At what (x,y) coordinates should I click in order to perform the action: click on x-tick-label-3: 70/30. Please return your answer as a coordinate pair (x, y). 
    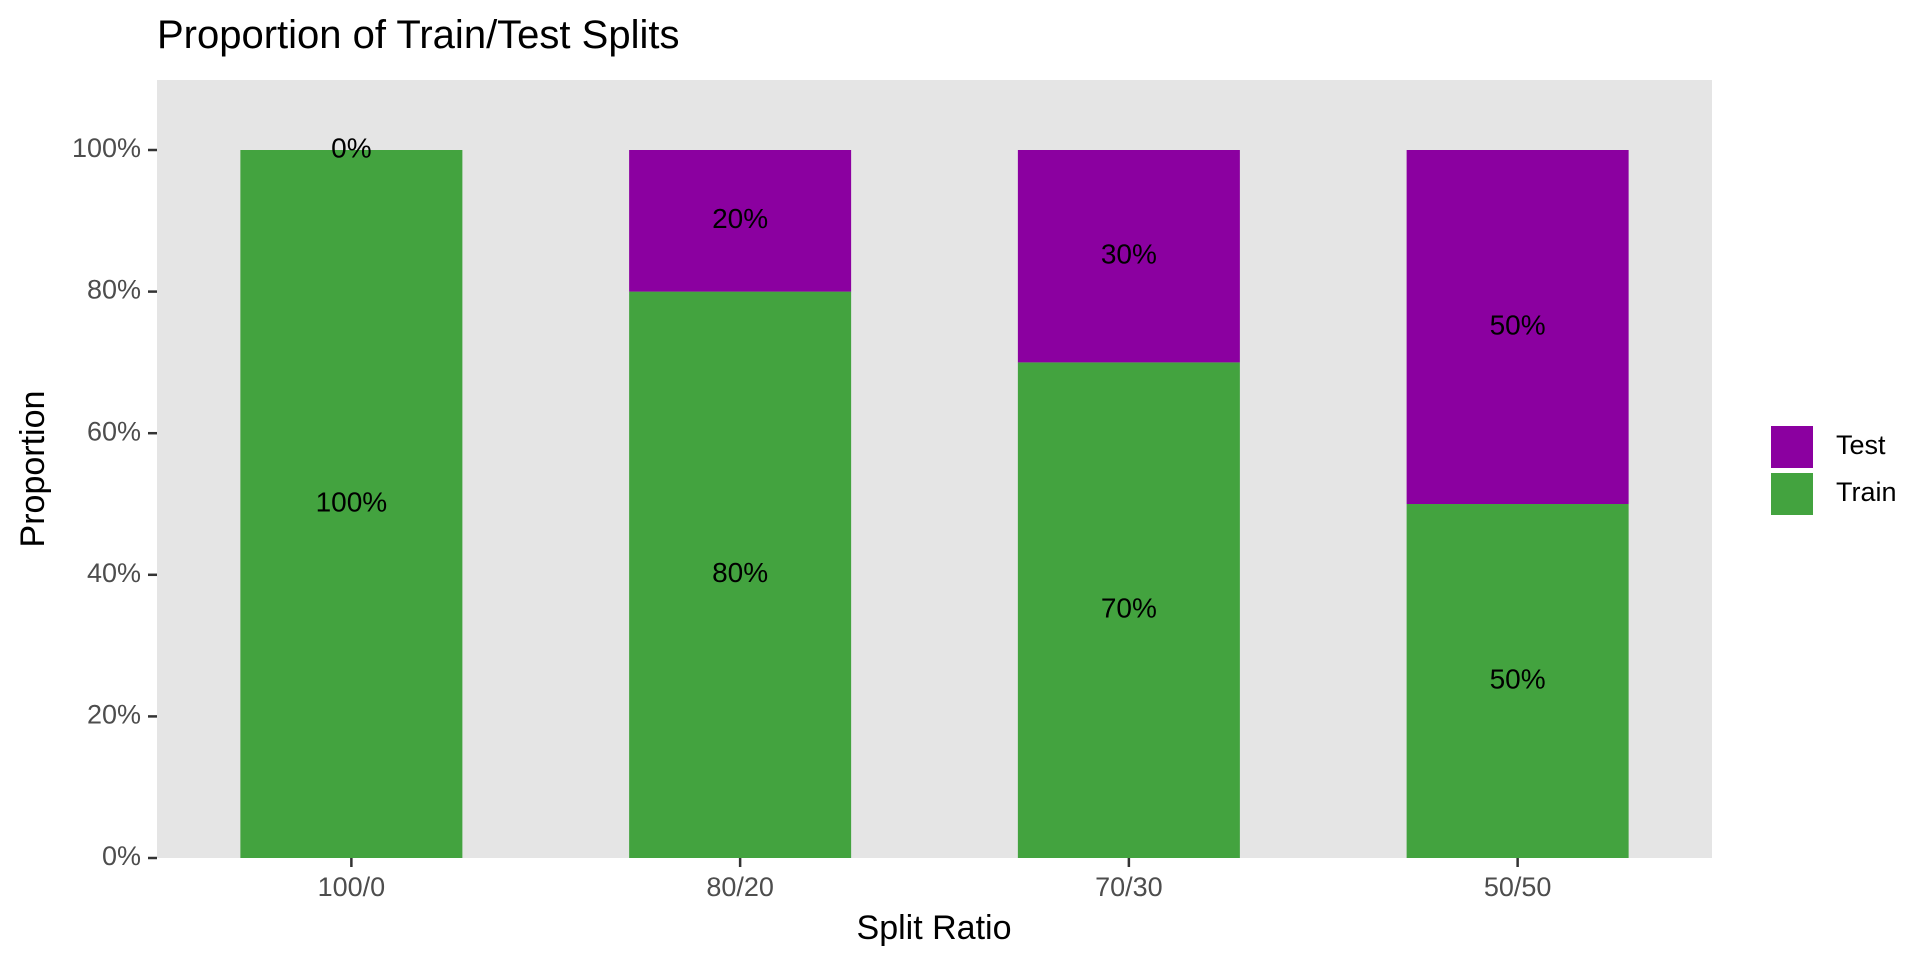
    Looking at the image, I should click on (1129, 887).